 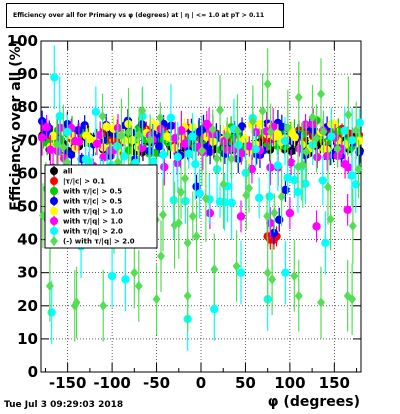 I want to click on y-tick-label: 10, so click(x=27, y=339).